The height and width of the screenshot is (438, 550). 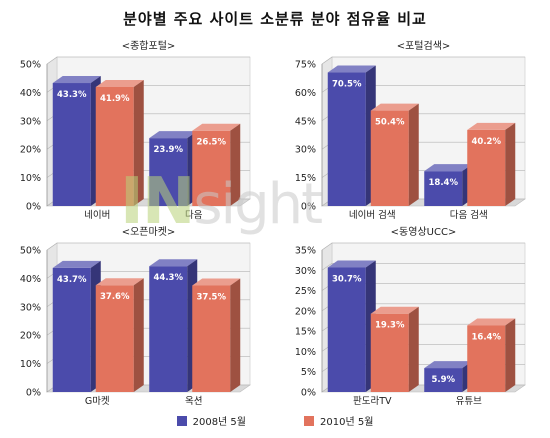 What do you see at coordinates (72, 280) in the screenshot?
I see `data-label: 43.7%` at bounding box center [72, 280].